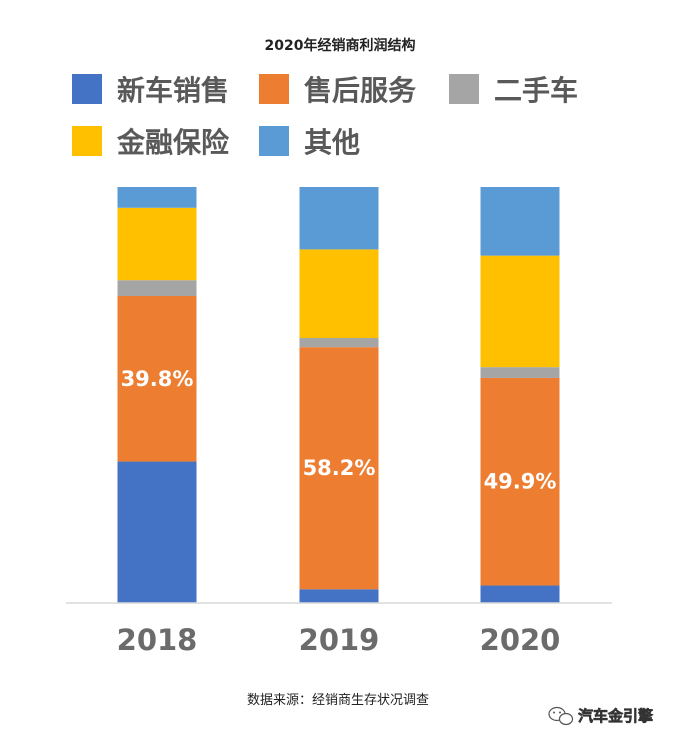 The image size is (681, 746). I want to click on data-label: 39.8%, so click(157, 379).